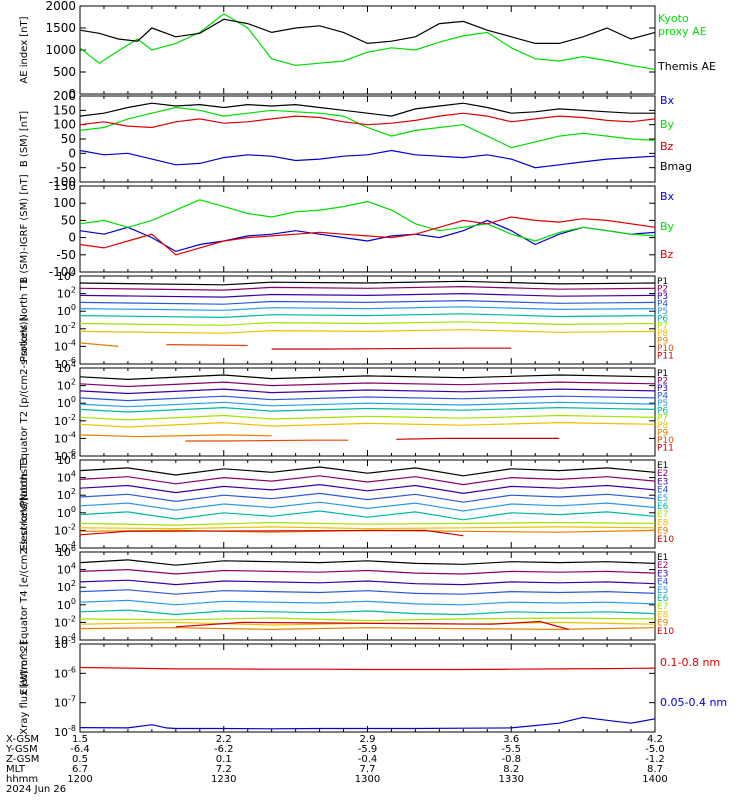  I want to click on series-E3, so click(367, 489).